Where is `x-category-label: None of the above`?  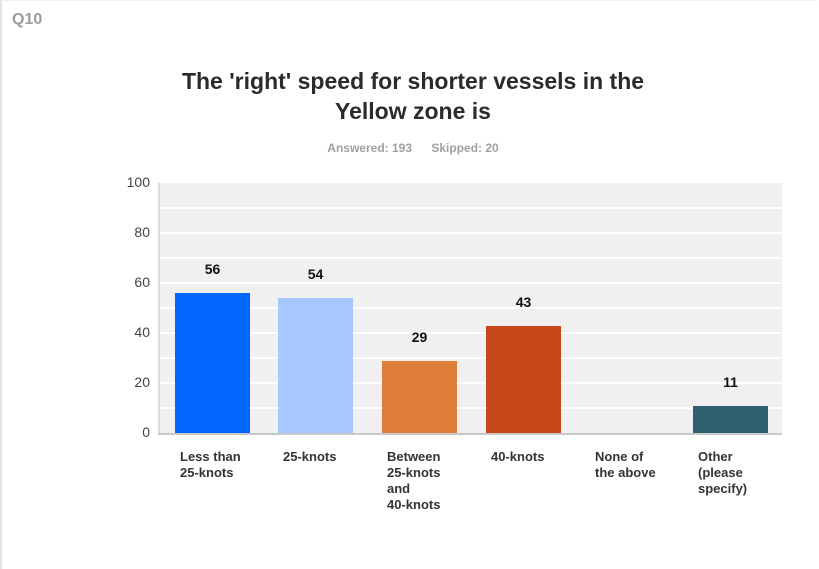 x-category-label: None of the above is located at coordinates (625, 464).